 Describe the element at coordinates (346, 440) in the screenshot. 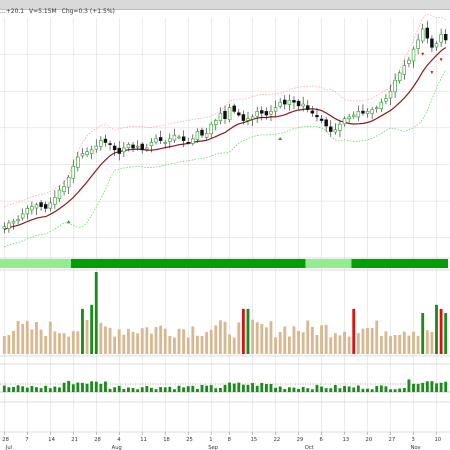

I see `date-tick-label: 13` at that location.